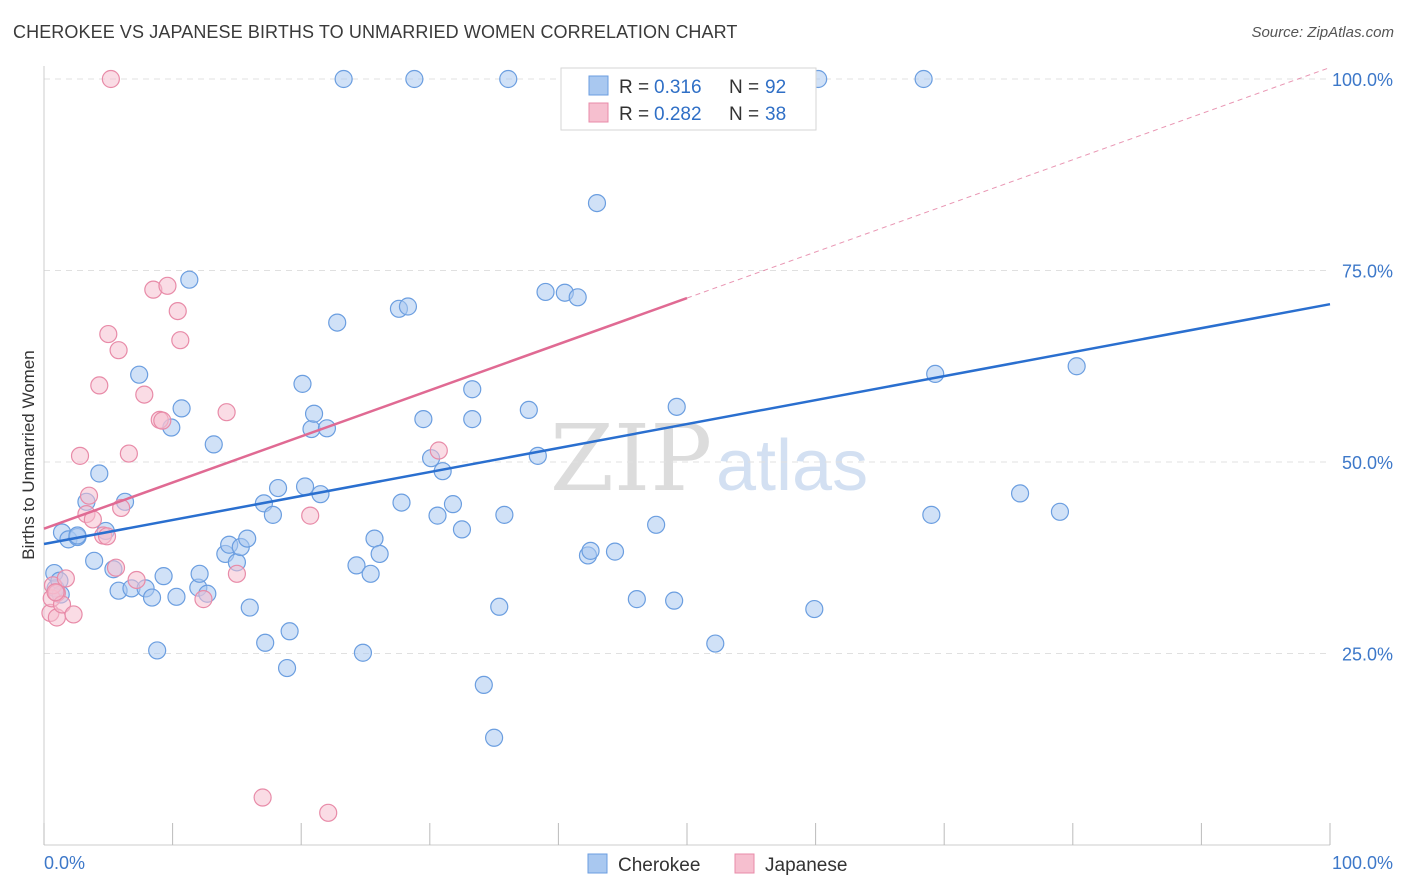 The width and height of the screenshot is (1406, 892). Describe the element at coordinates (597, 863) in the screenshot. I see `bottom-legend-swatch-cherokee` at that location.